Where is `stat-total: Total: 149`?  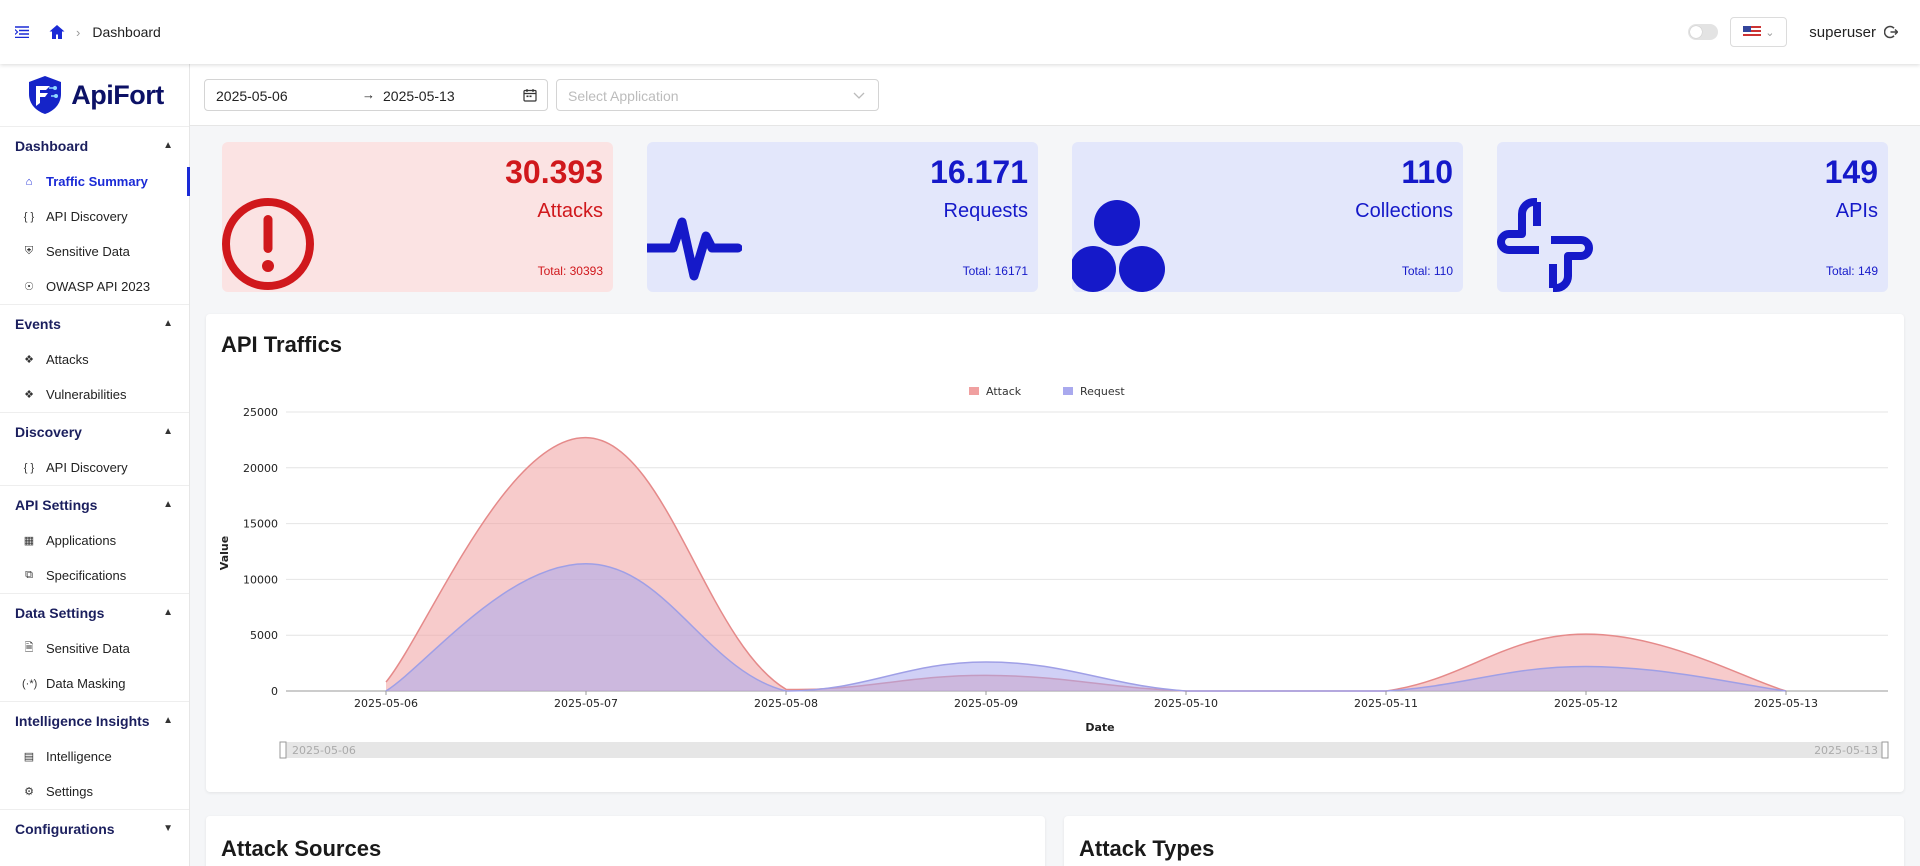
stat-total: Total: 149 is located at coordinates (1851, 271).